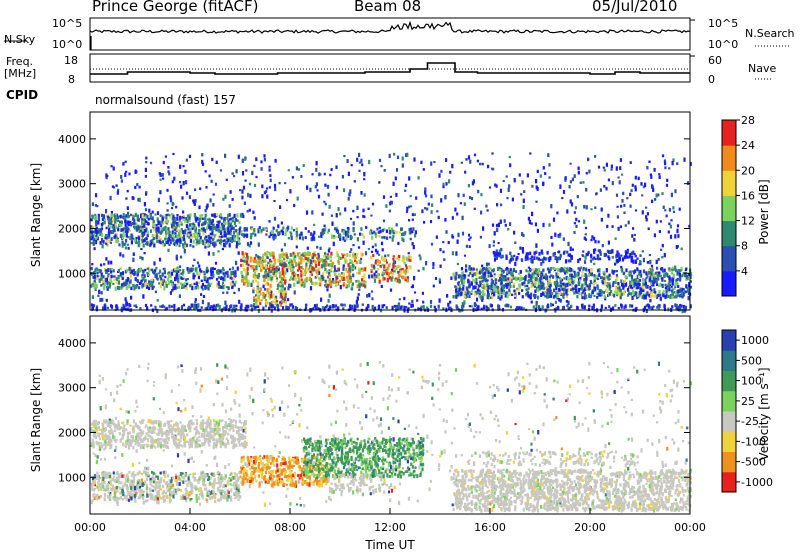 The image size is (800, 554). I want to click on freq-tick-bottom: 8, so click(71, 79).